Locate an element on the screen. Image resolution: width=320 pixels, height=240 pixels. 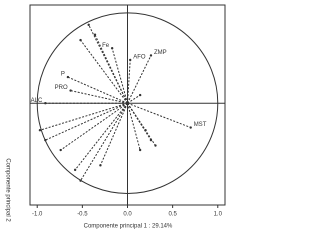
vector-label: PRO is located at coordinates (61, 88).